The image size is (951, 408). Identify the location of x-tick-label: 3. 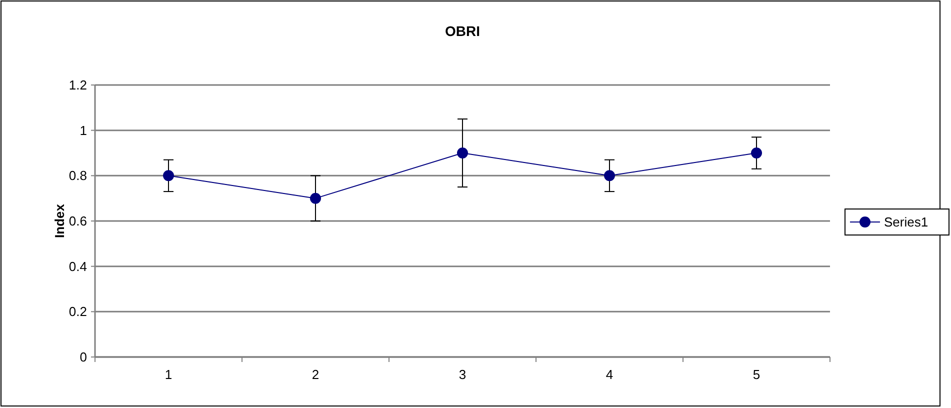
(462, 374).